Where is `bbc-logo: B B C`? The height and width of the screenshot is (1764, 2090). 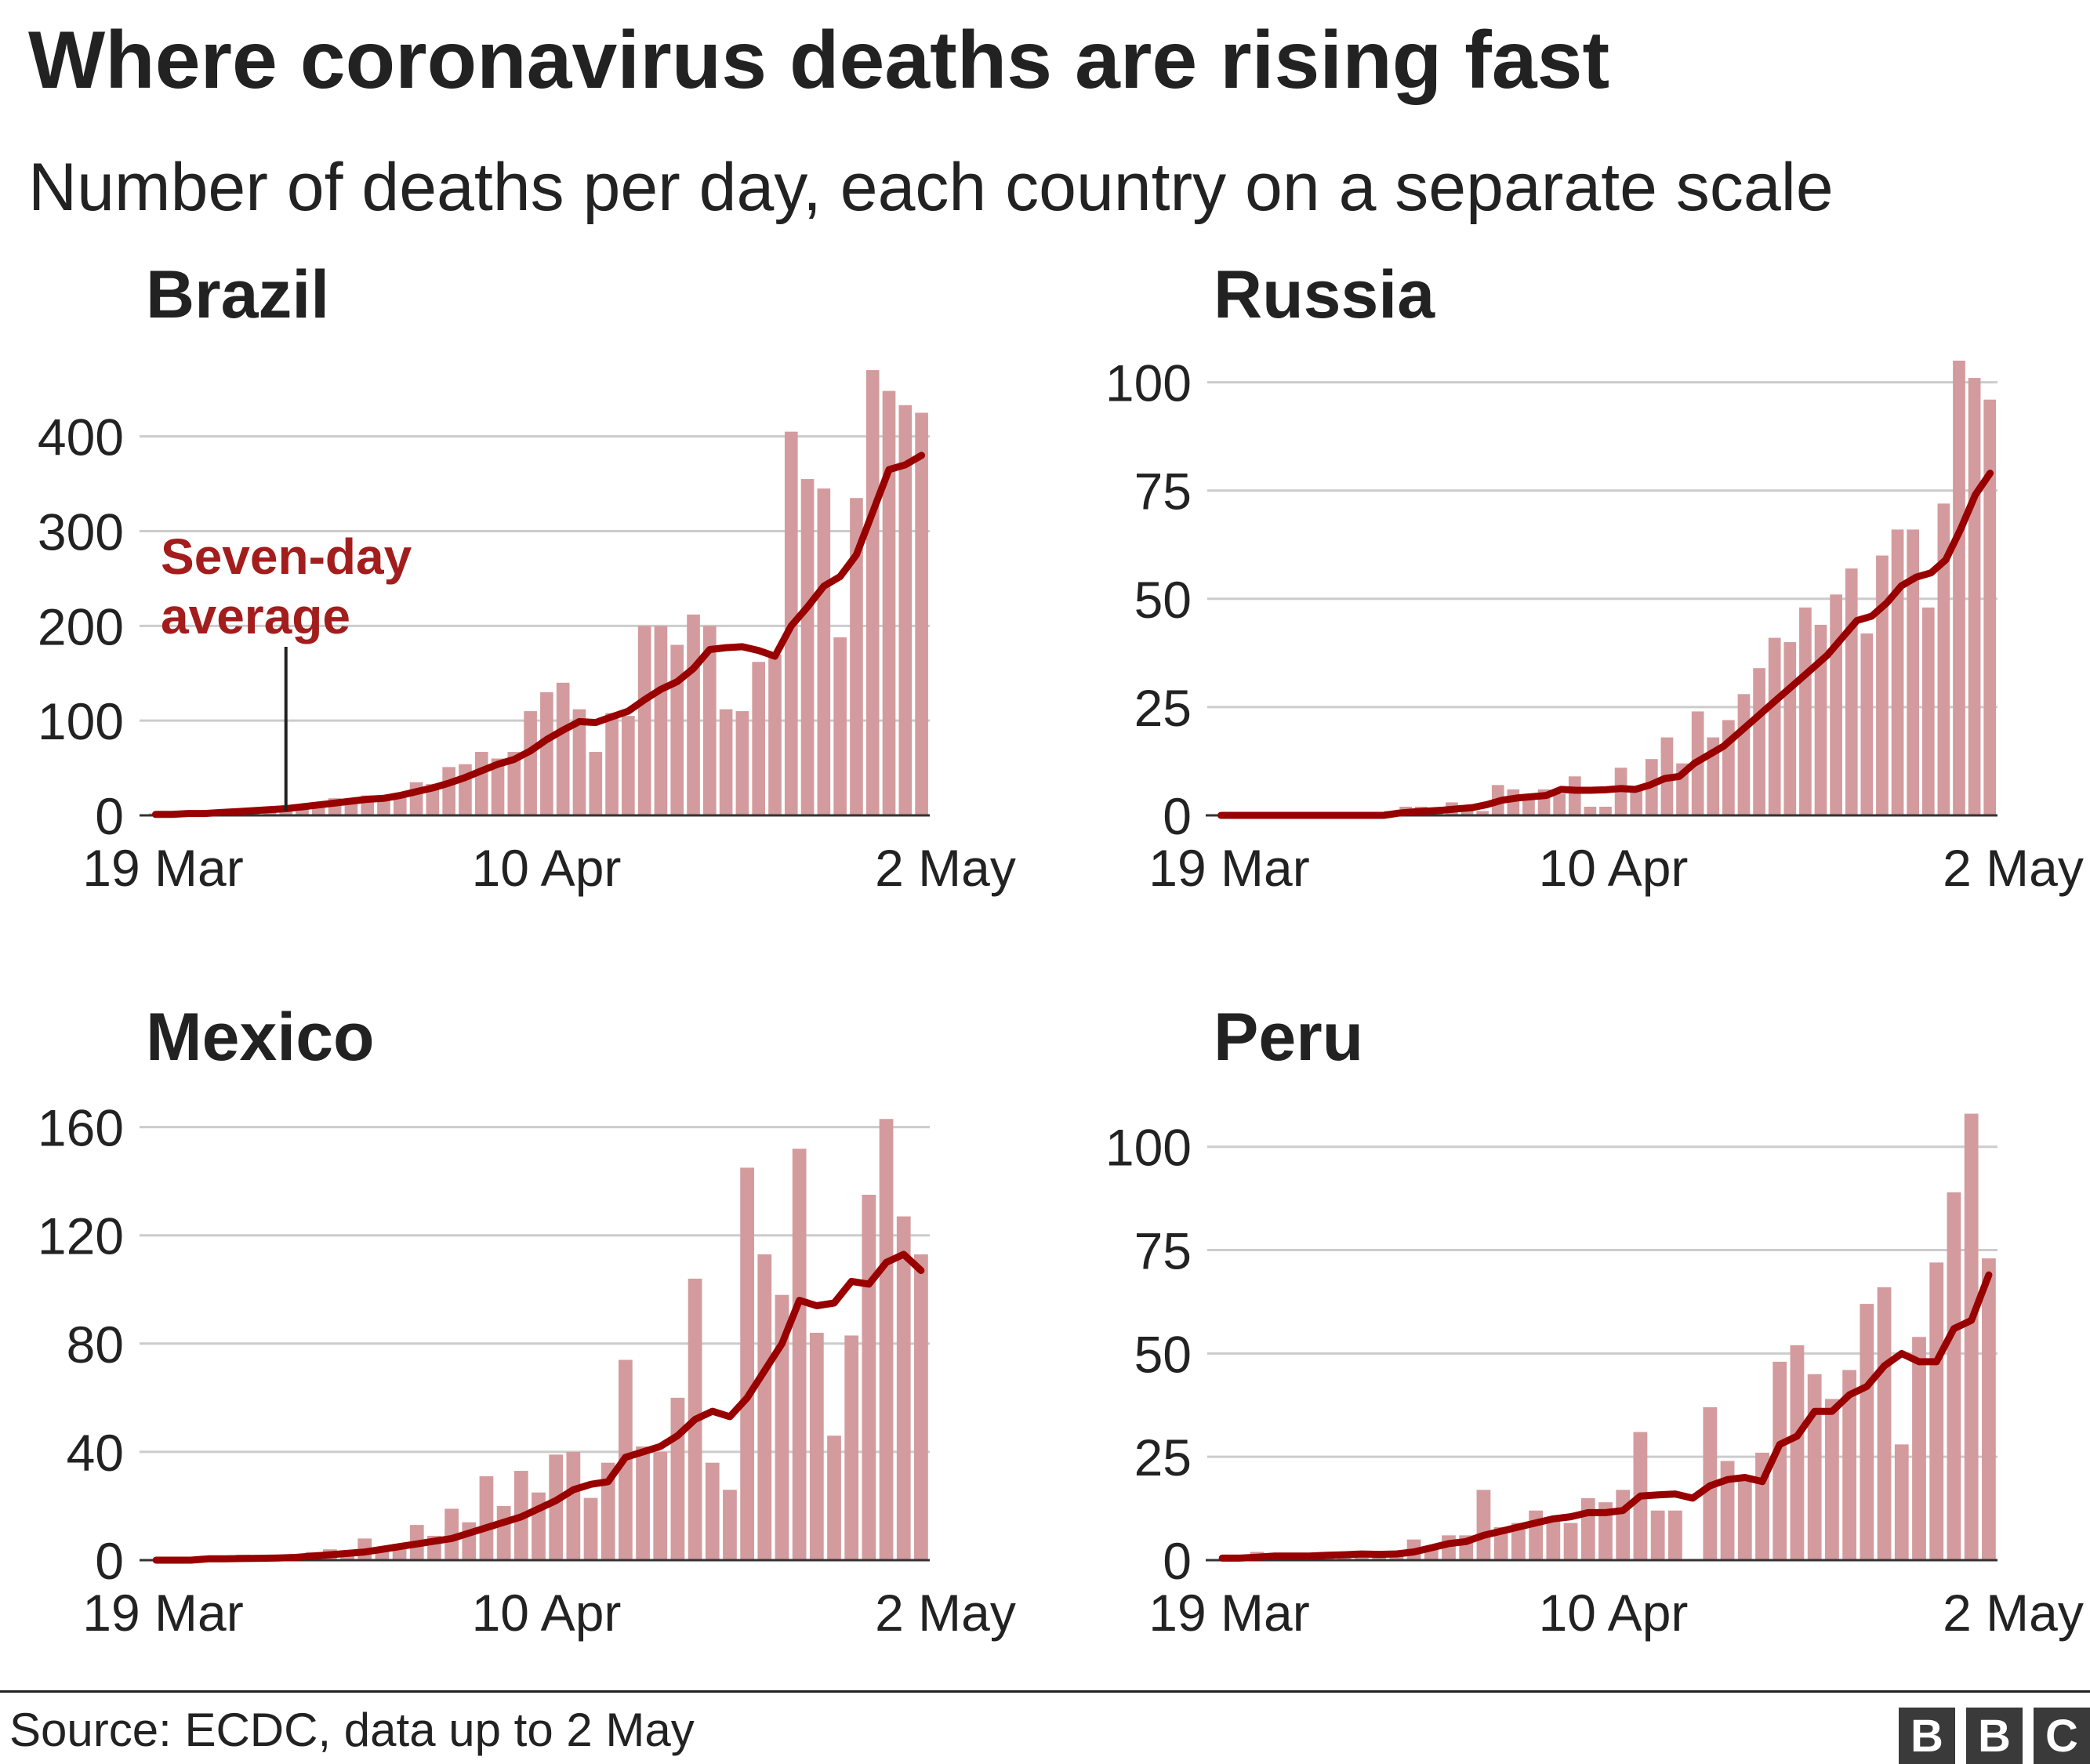 bbc-logo: B B C is located at coordinates (1994, 1736).